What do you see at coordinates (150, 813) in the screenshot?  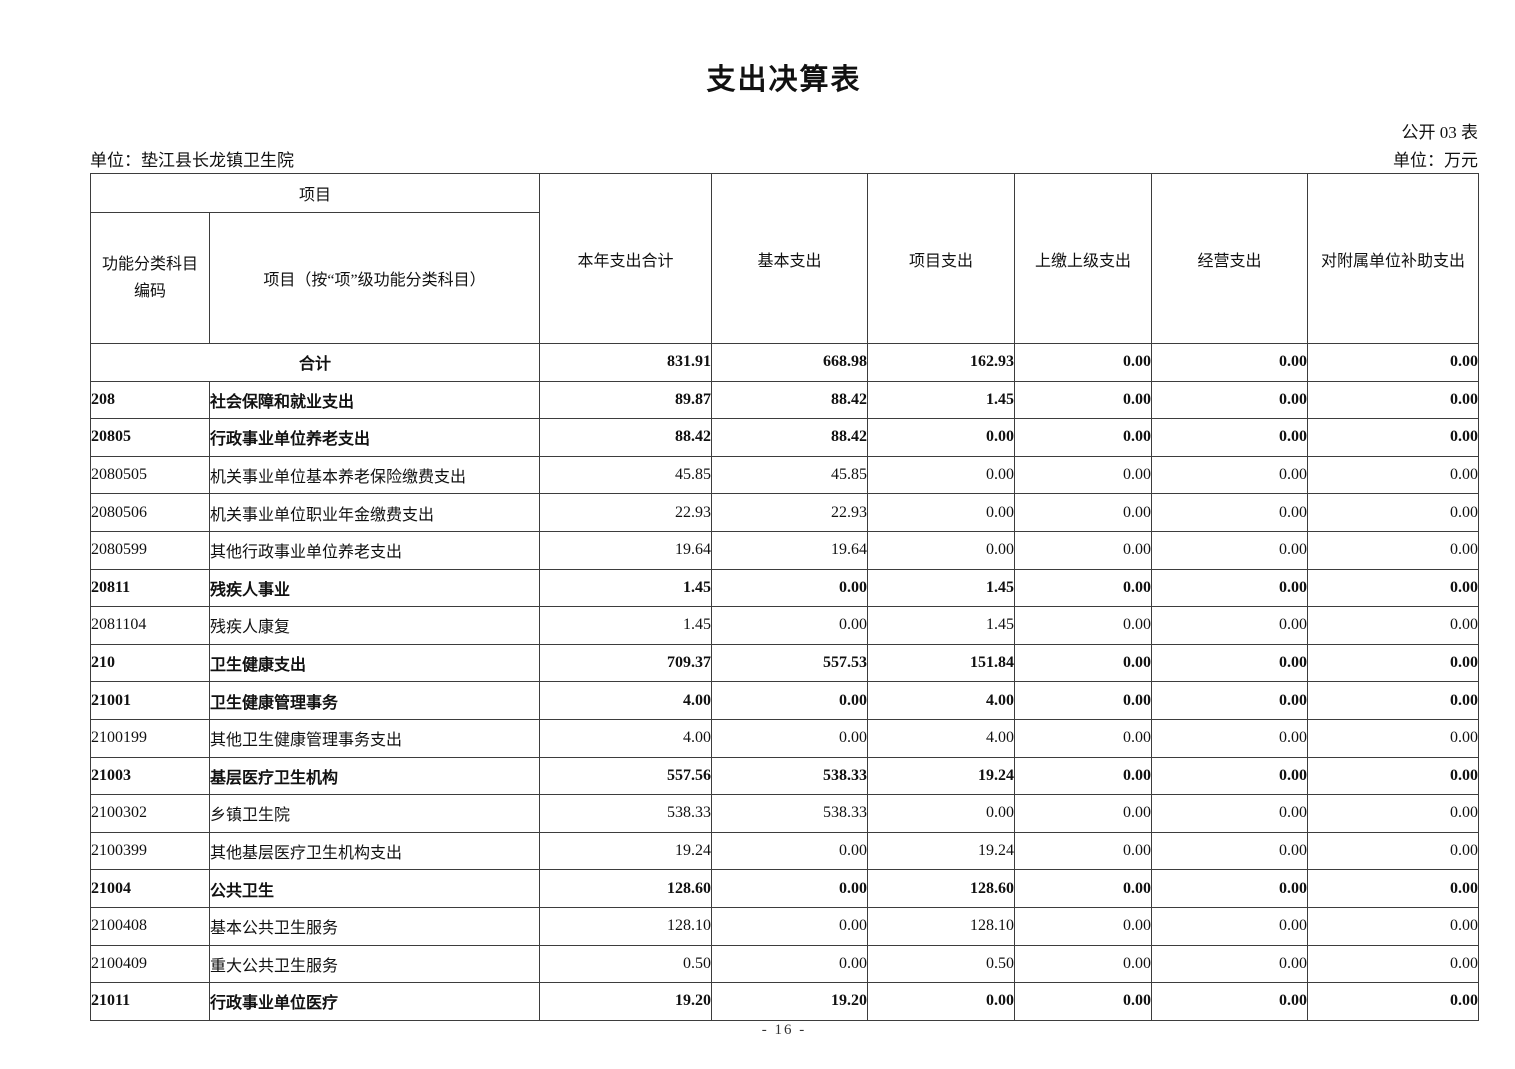 I see `row-code: 2100302` at bounding box center [150, 813].